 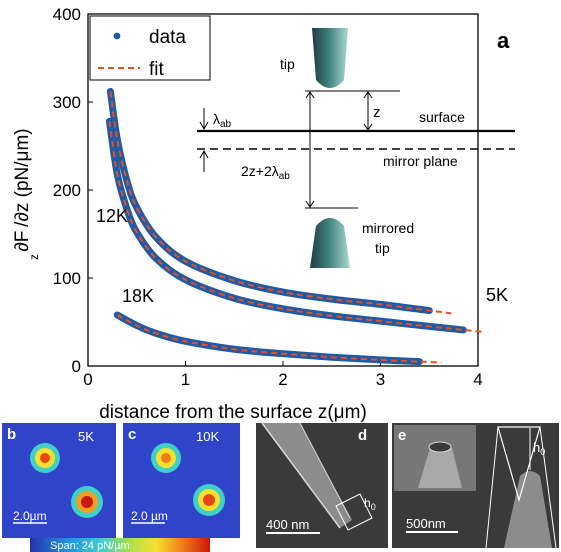 I want to click on y-axis-label-text: ∂F /∂z (pN/μm), so click(x=22, y=189).